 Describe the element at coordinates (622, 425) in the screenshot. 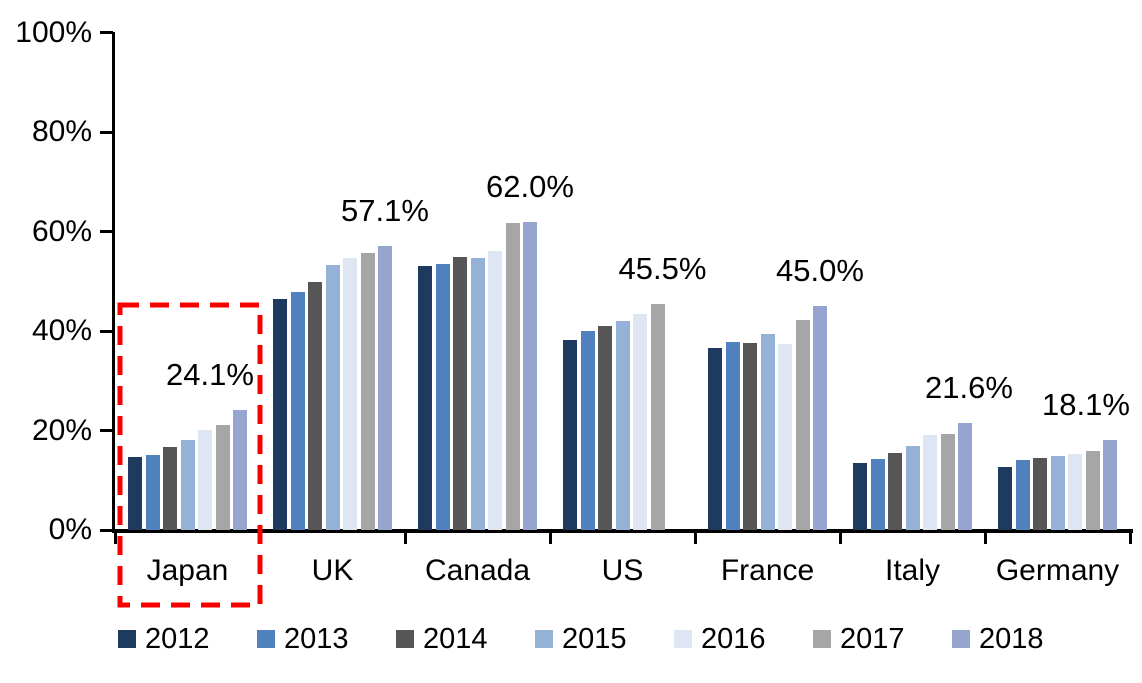

I see `bar-us-2015` at that location.